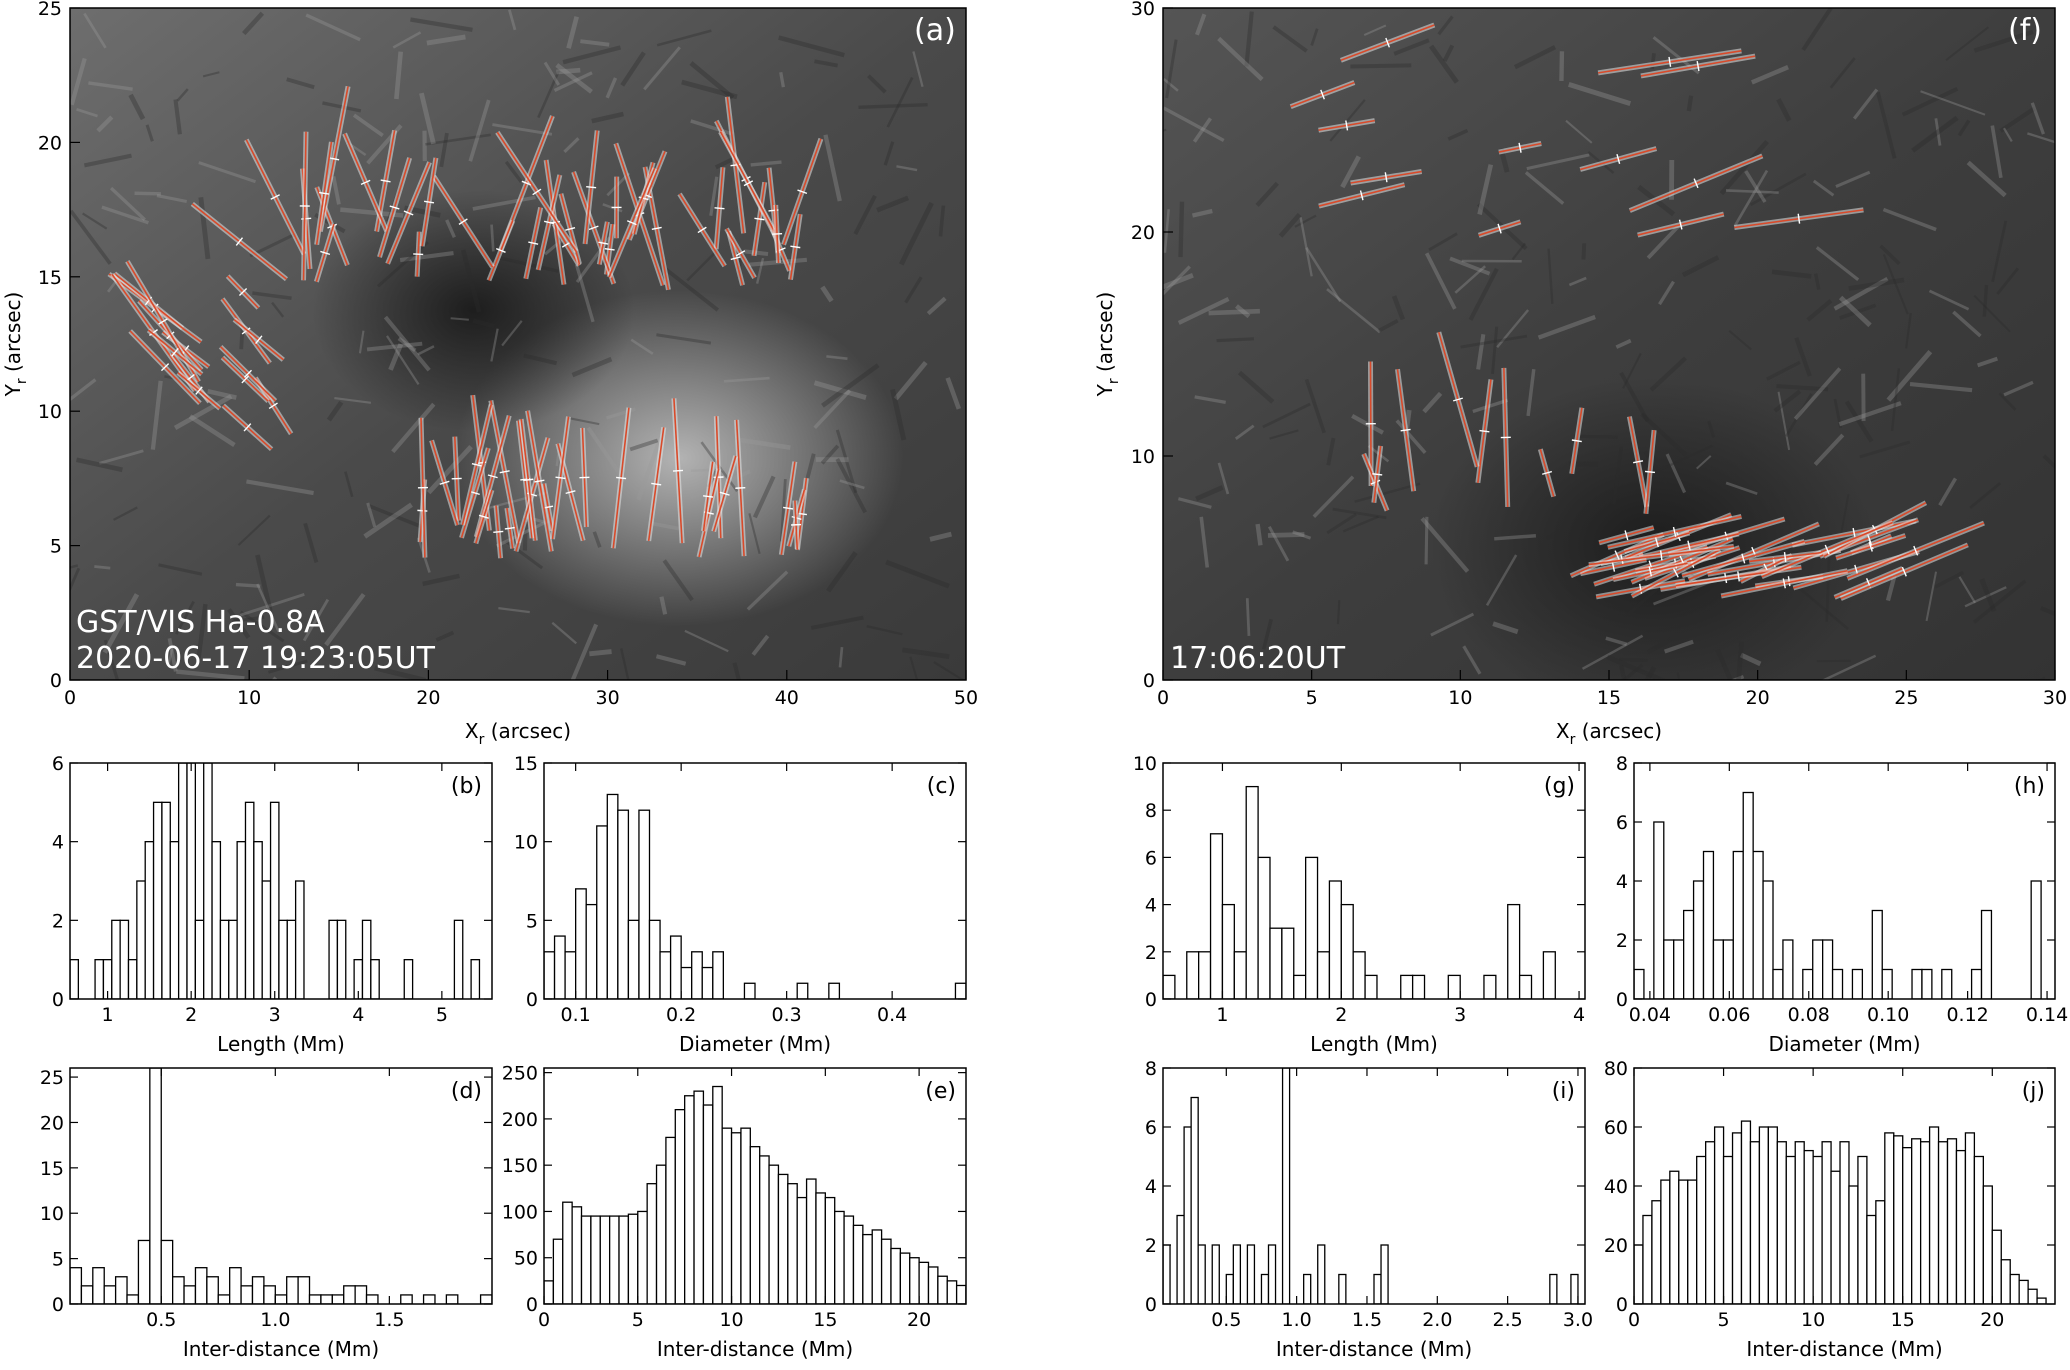 The image size is (2070, 1370). Describe the element at coordinates (1563, 1091) in the screenshot. I see `panel-letter-i: (i)` at that location.